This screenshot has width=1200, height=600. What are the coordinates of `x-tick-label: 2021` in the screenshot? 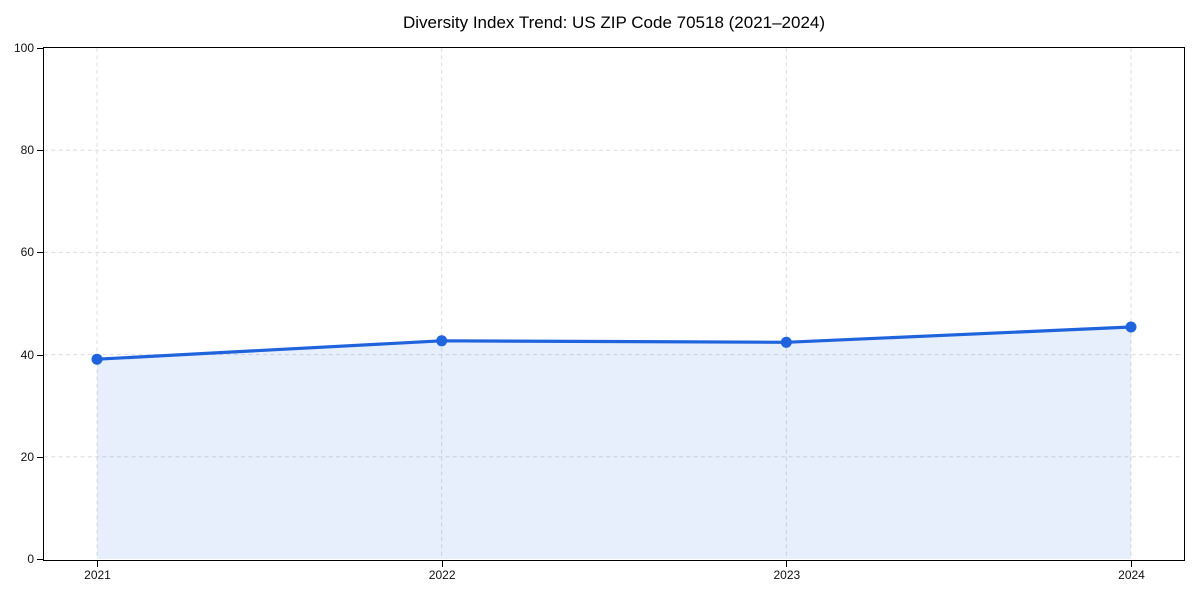 It's located at (97, 575).